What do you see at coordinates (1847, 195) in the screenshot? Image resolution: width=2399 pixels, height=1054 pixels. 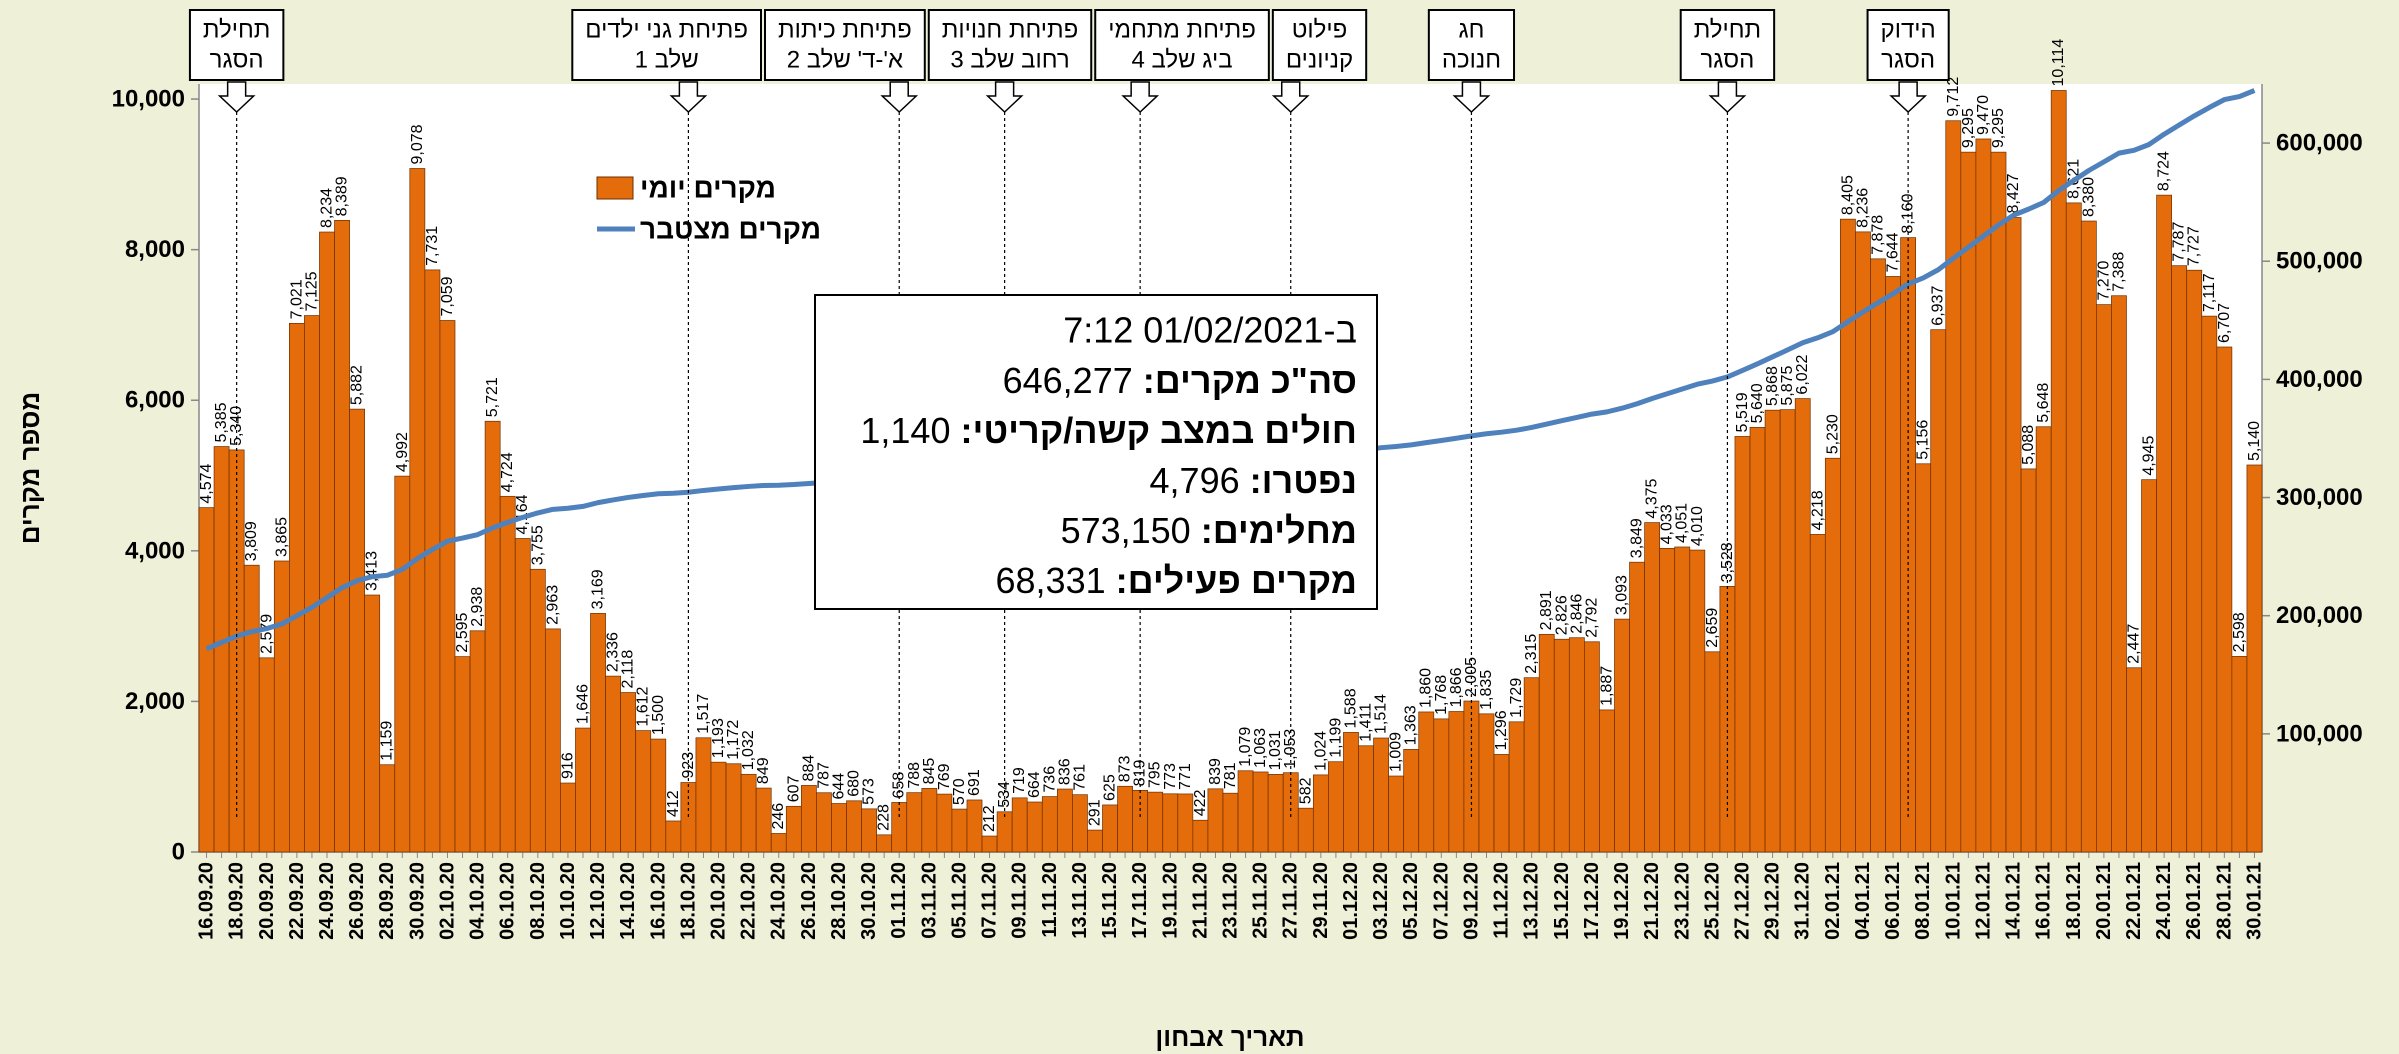 I see `data-label: 8,405` at bounding box center [1847, 195].